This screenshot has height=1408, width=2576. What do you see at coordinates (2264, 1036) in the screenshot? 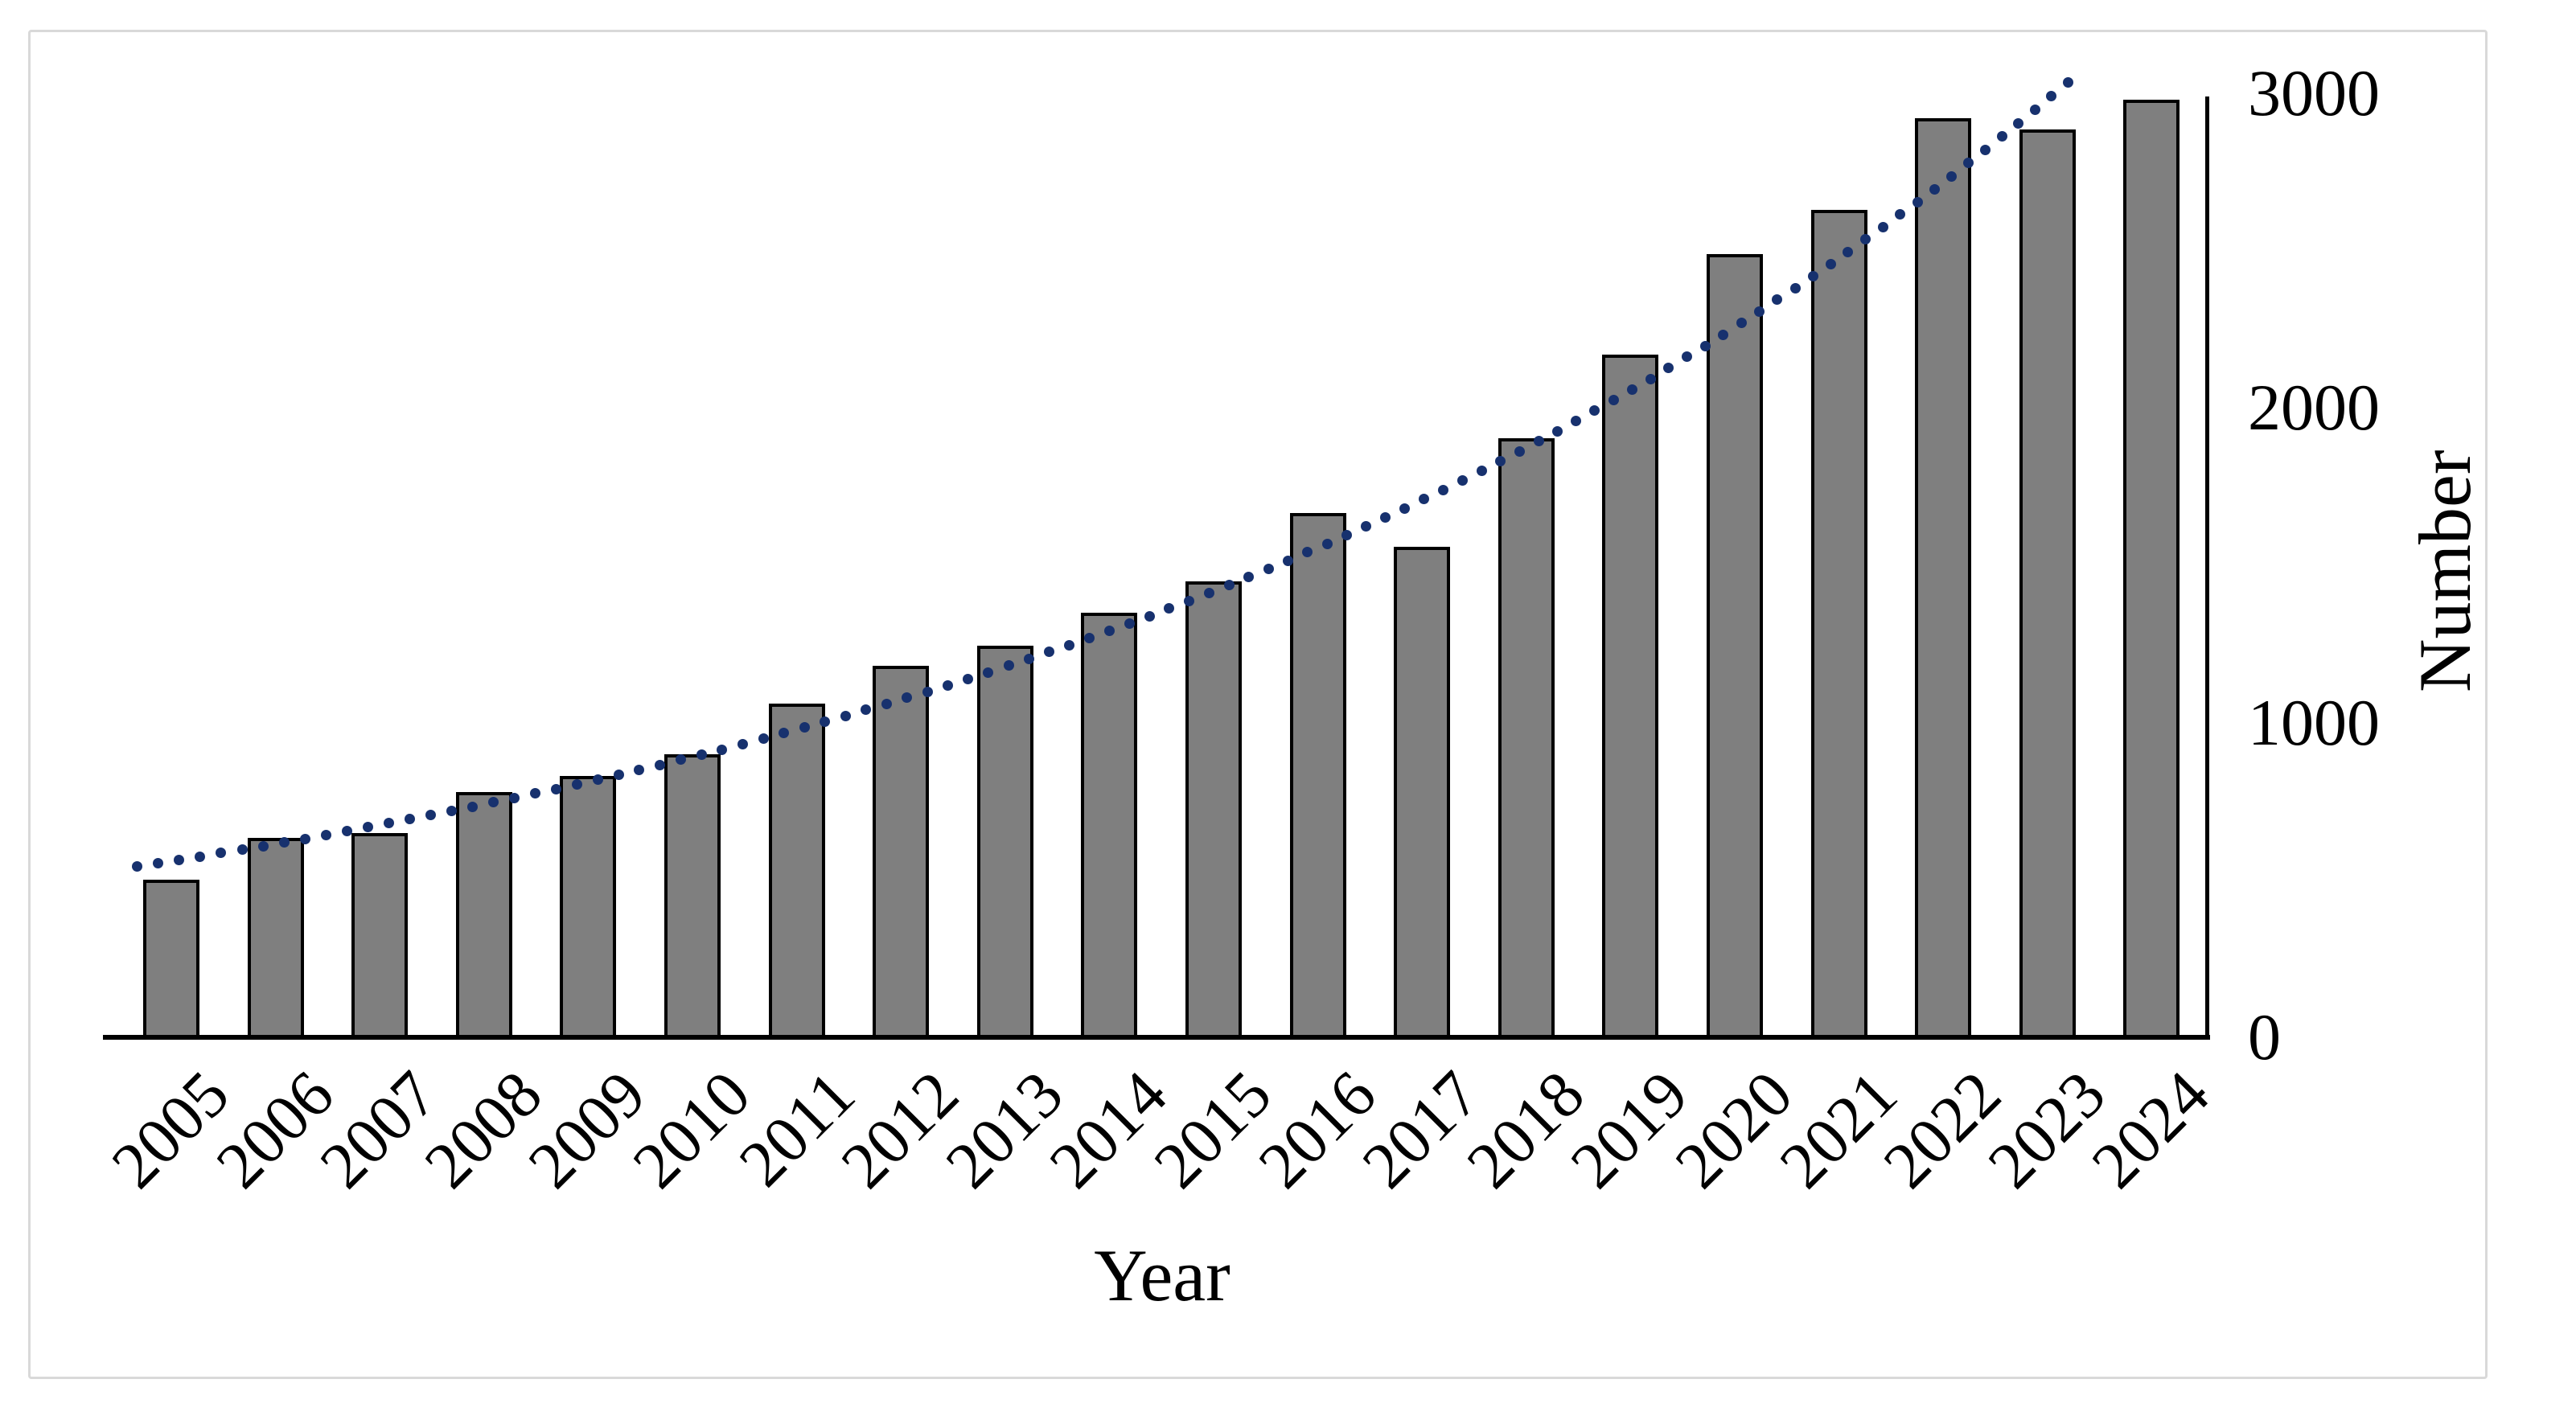
I see `y-tick-label-0: 0` at bounding box center [2264, 1036].